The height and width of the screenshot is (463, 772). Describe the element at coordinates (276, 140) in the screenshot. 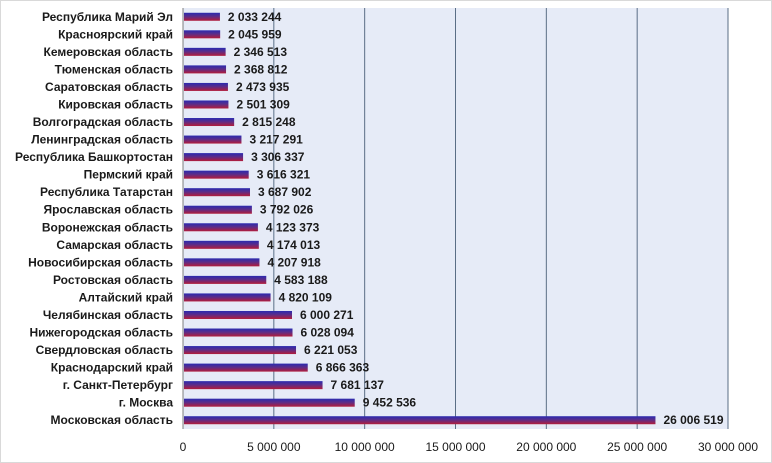

I see `value-label: 3 217 291` at that location.